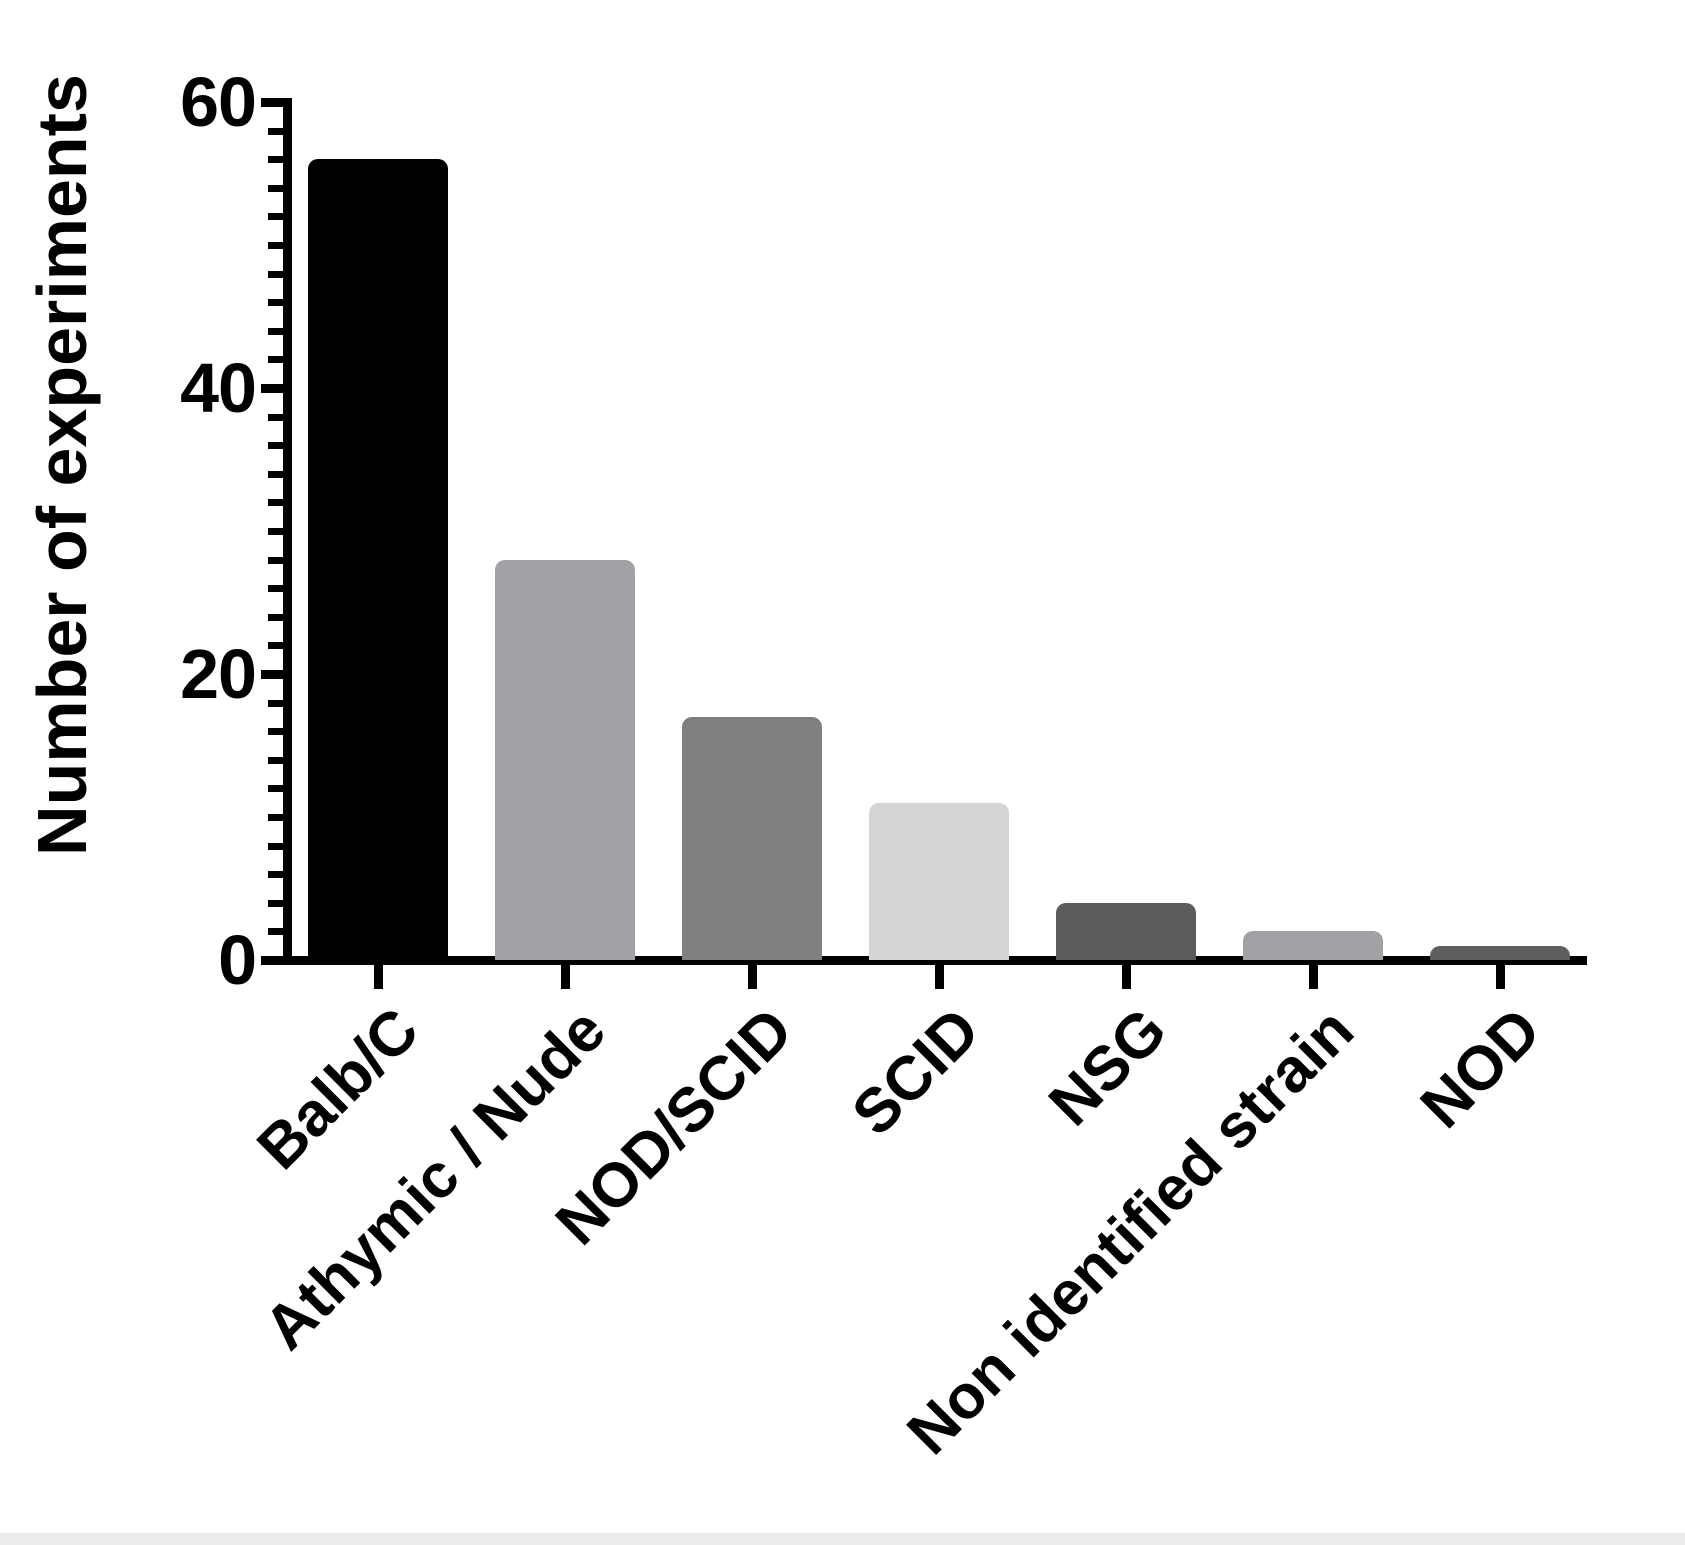 The height and width of the screenshot is (1545, 1685). What do you see at coordinates (939, 976) in the screenshot?
I see `x-tick-scid` at bounding box center [939, 976].